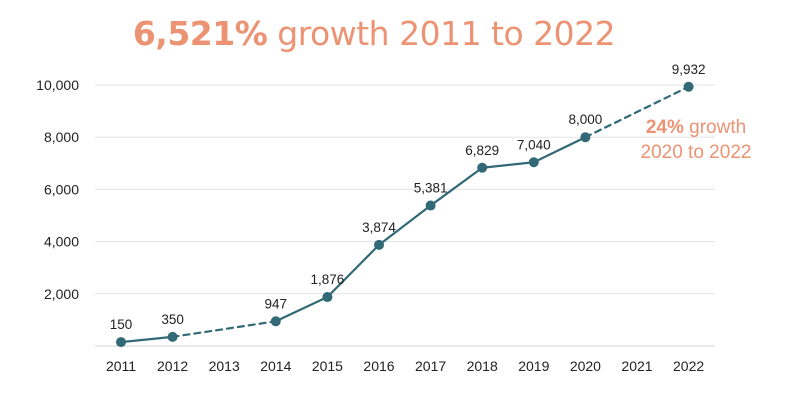  What do you see at coordinates (172, 319) in the screenshot?
I see `data-label: 350` at bounding box center [172, 319].